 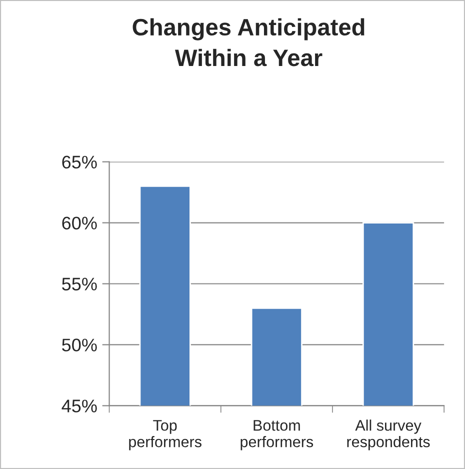 I want to click on chart-title: Changes Anticipated Within a Year, so click(x=248, y=42).